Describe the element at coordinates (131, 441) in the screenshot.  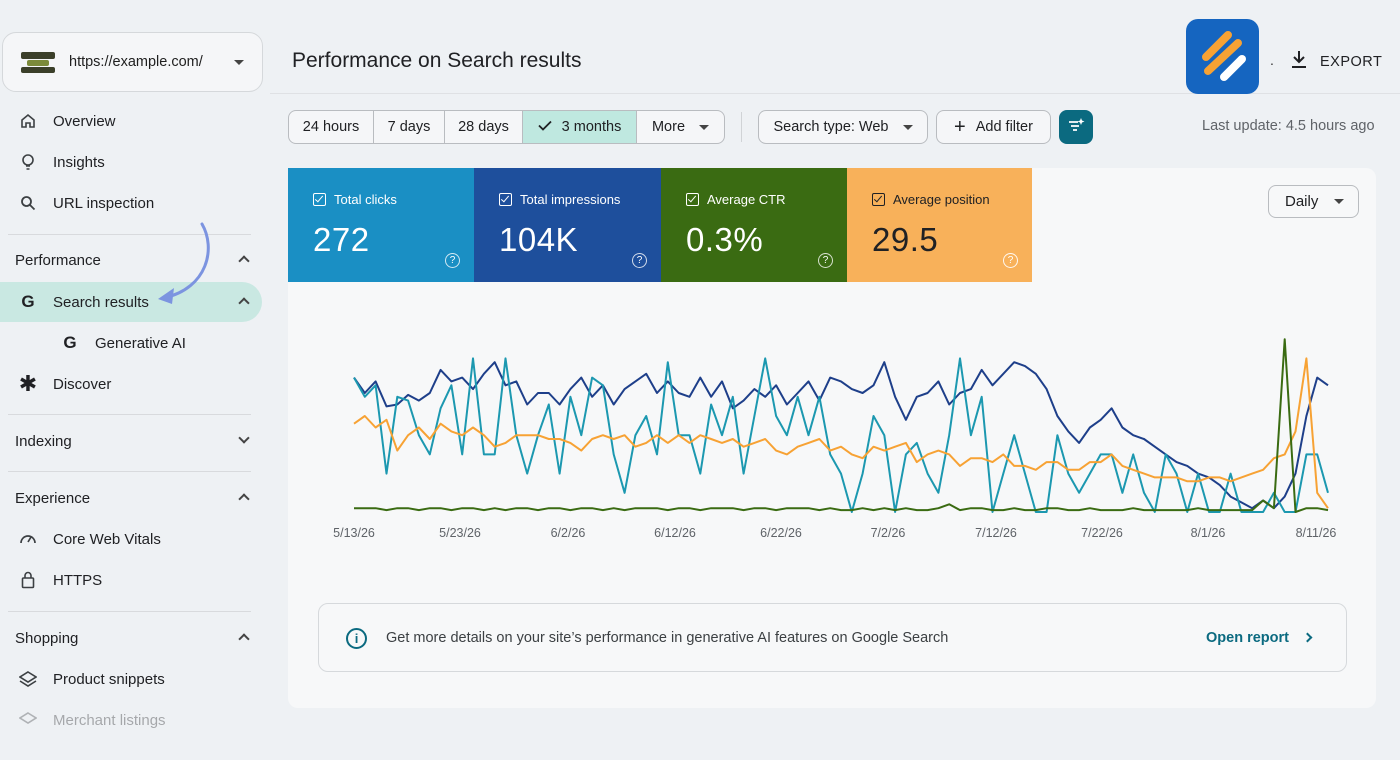
I see `section-indexing: Indexing` at that location.